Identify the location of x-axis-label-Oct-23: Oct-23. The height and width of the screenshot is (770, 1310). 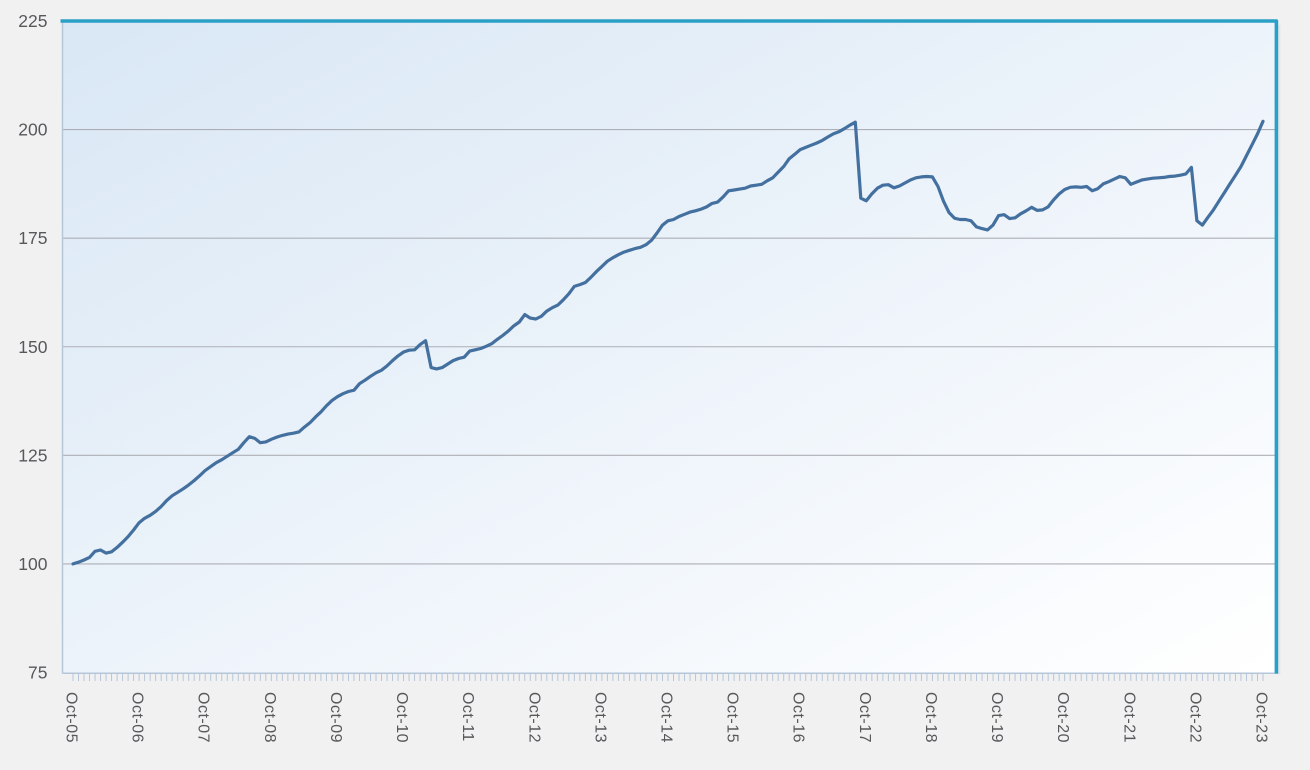
(1261, 717).